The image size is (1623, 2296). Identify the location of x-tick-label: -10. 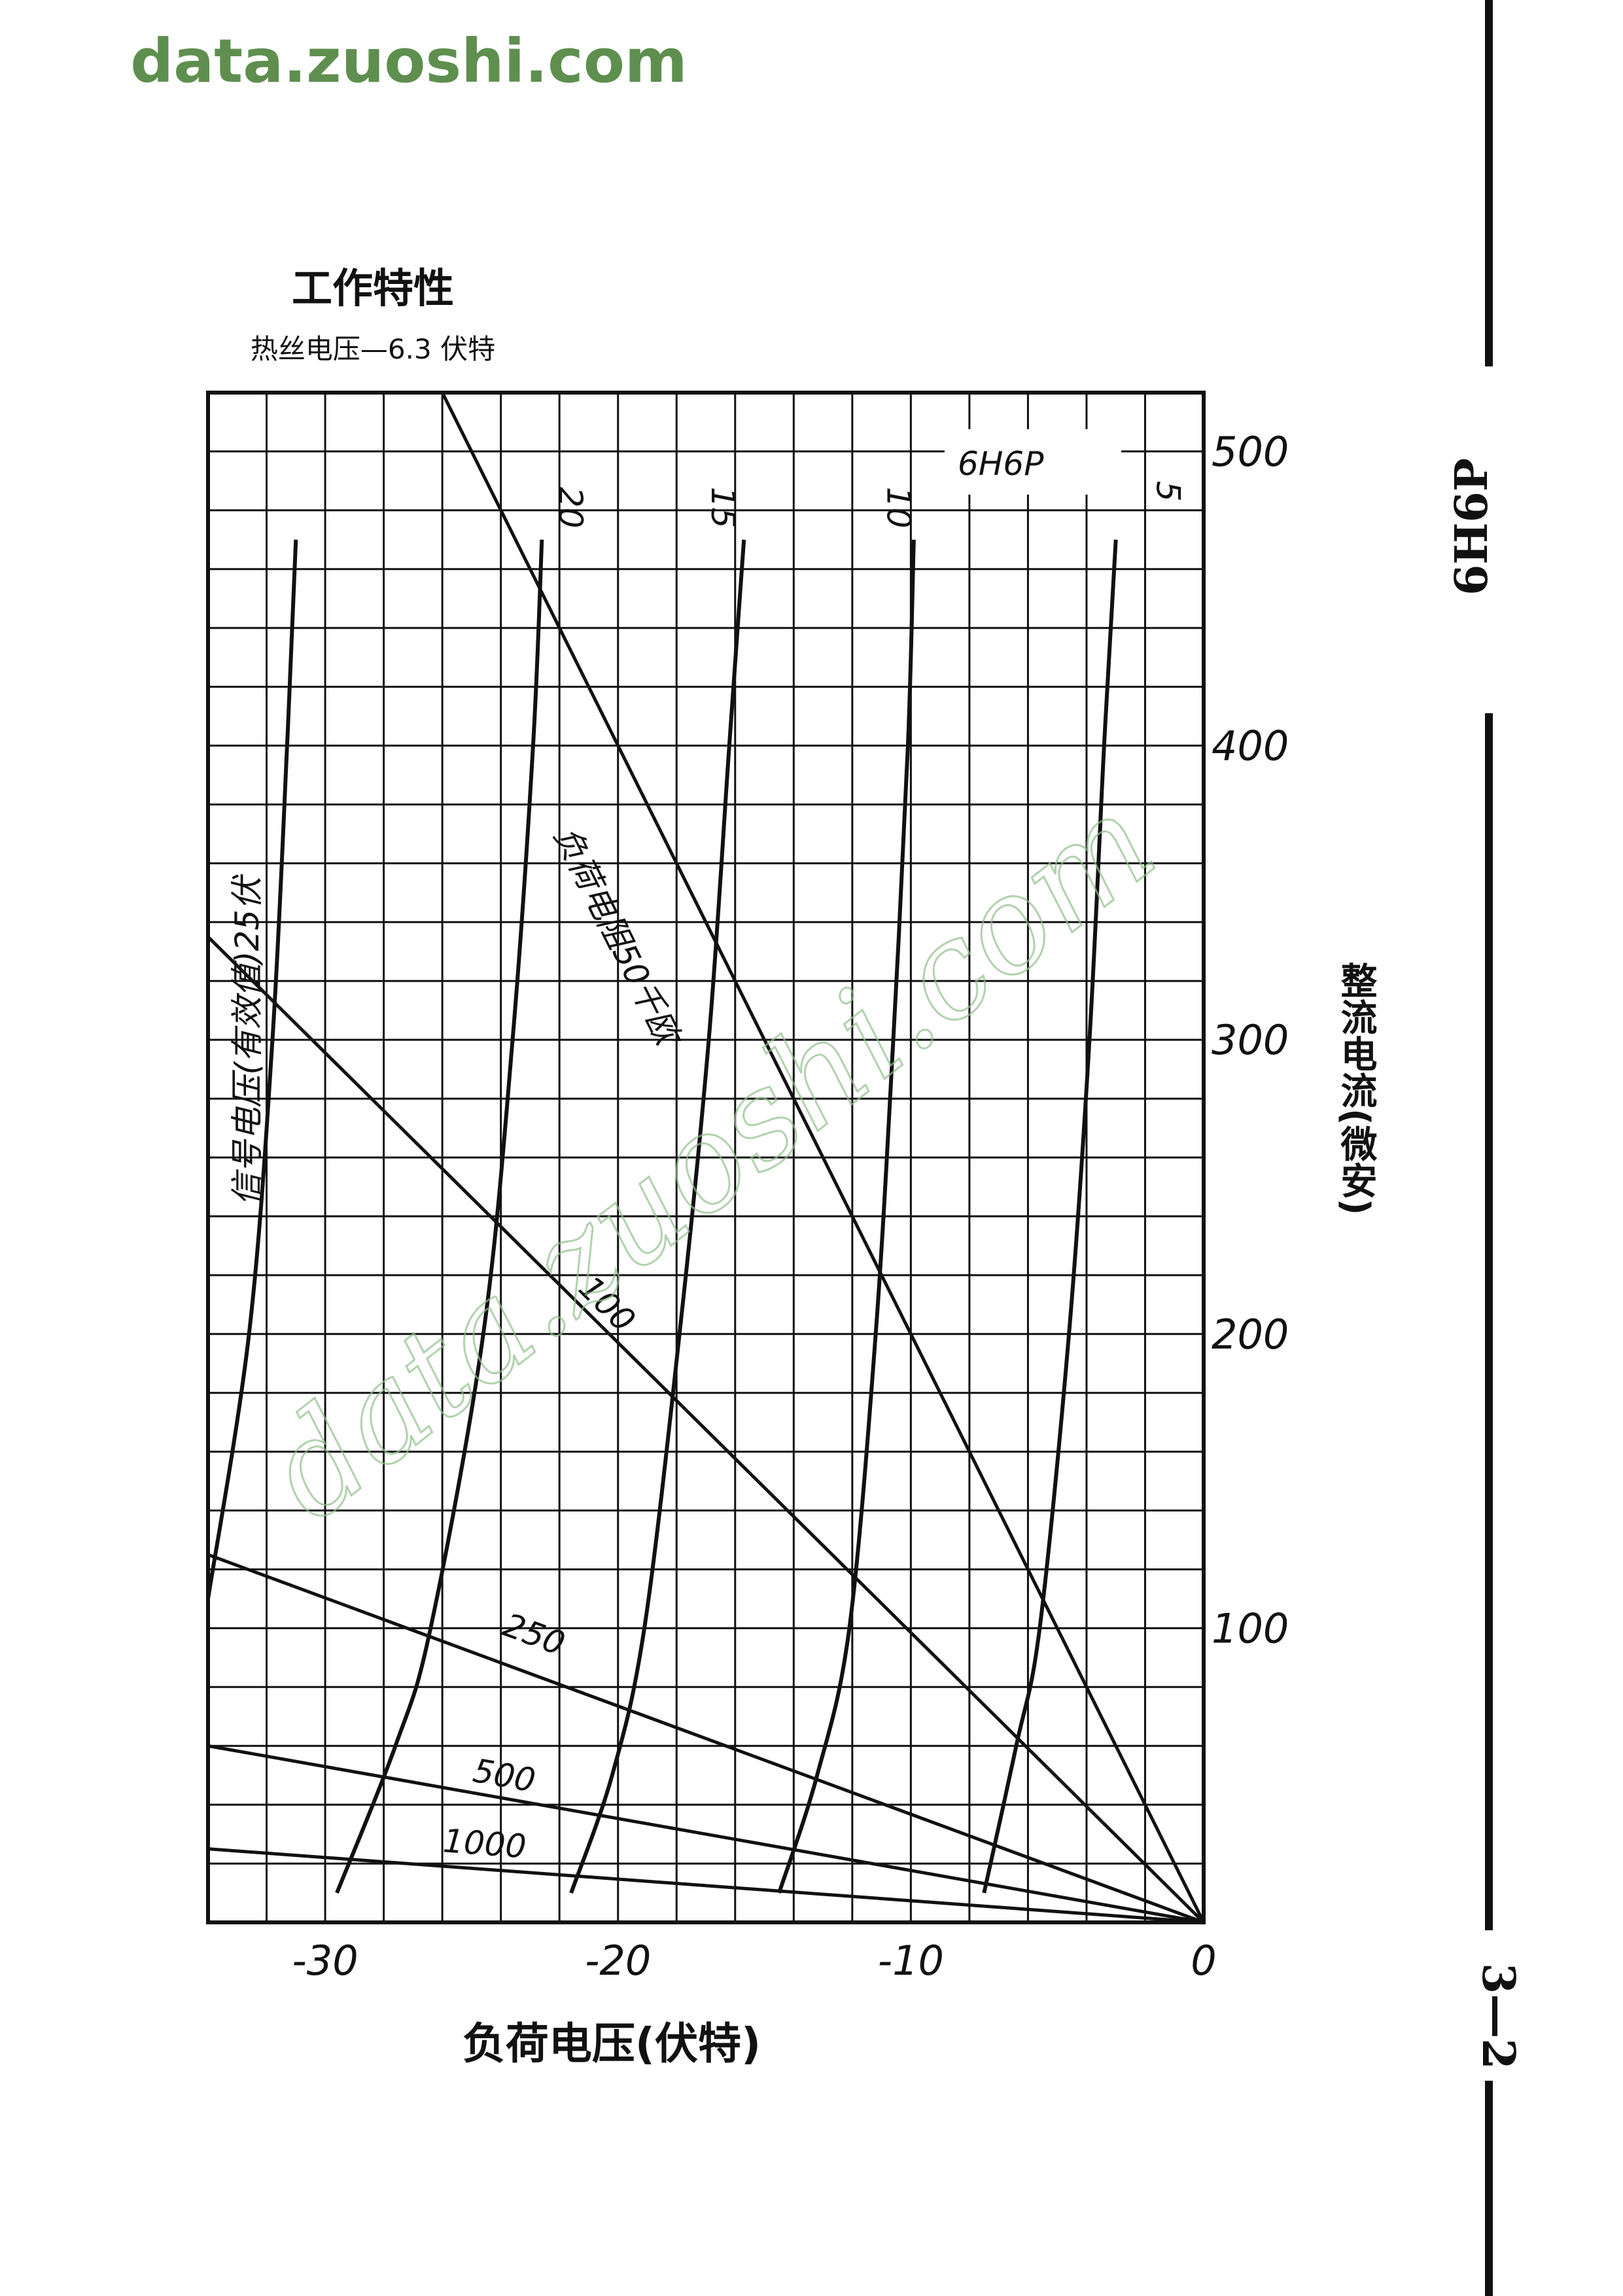
(911, 1961).